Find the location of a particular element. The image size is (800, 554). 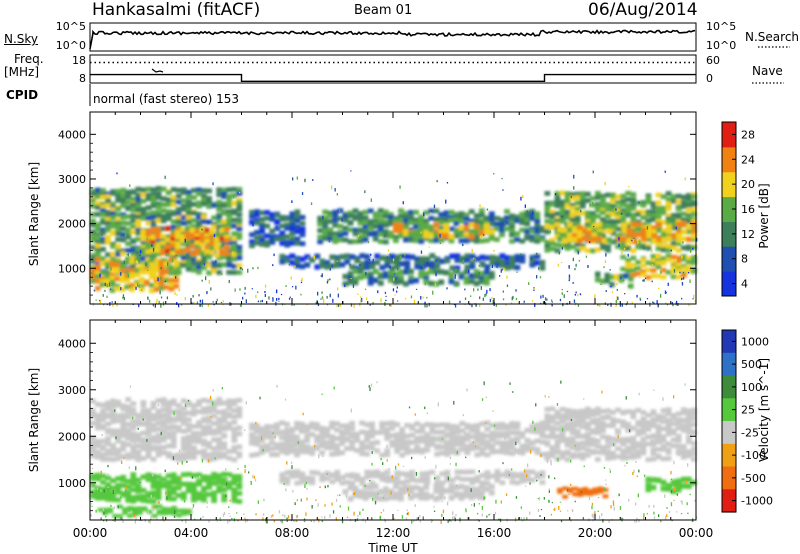

time-tick-label: 16:00 is located at coordinates (494, 533).